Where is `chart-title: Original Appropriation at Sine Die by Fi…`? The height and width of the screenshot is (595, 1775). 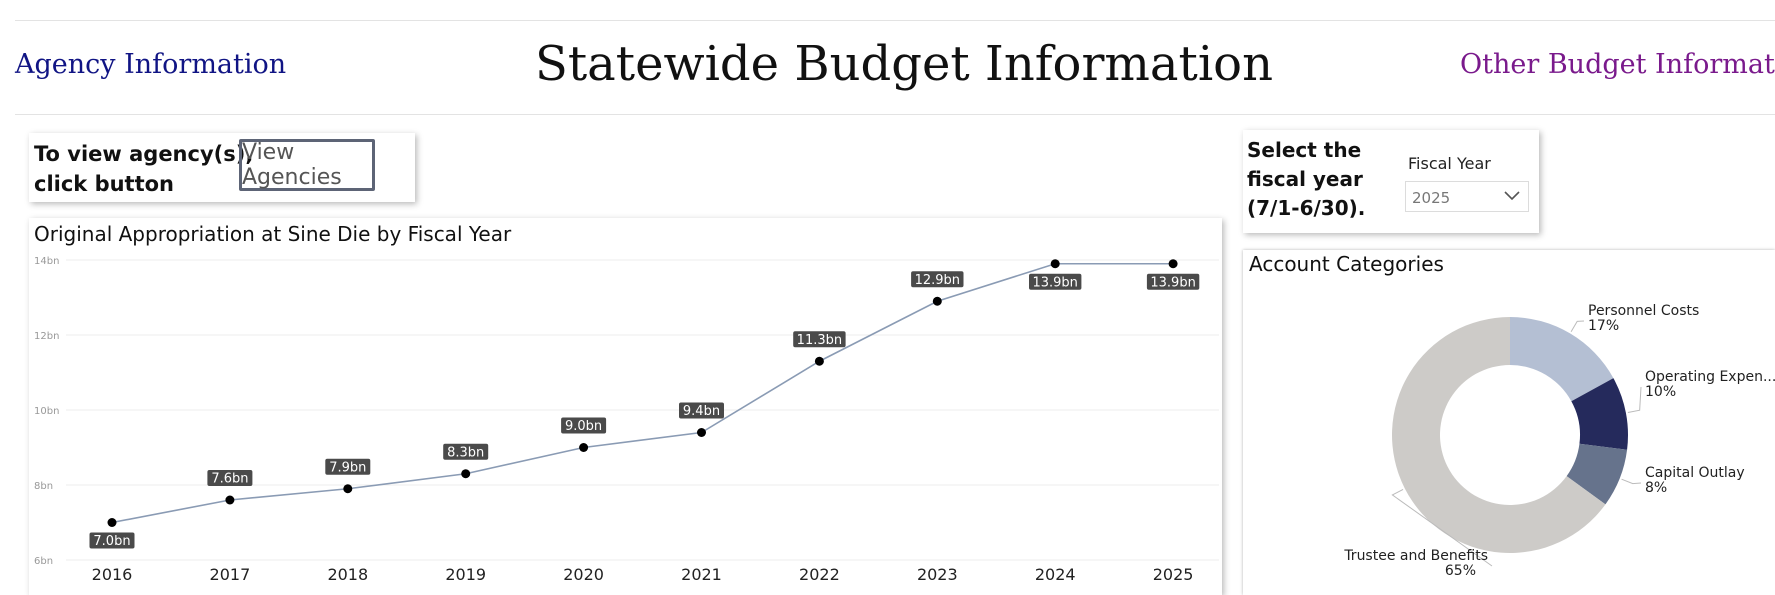 chart-title: Original Appropriation at Sine Die by Fi… is located at coordinates (273, 234).